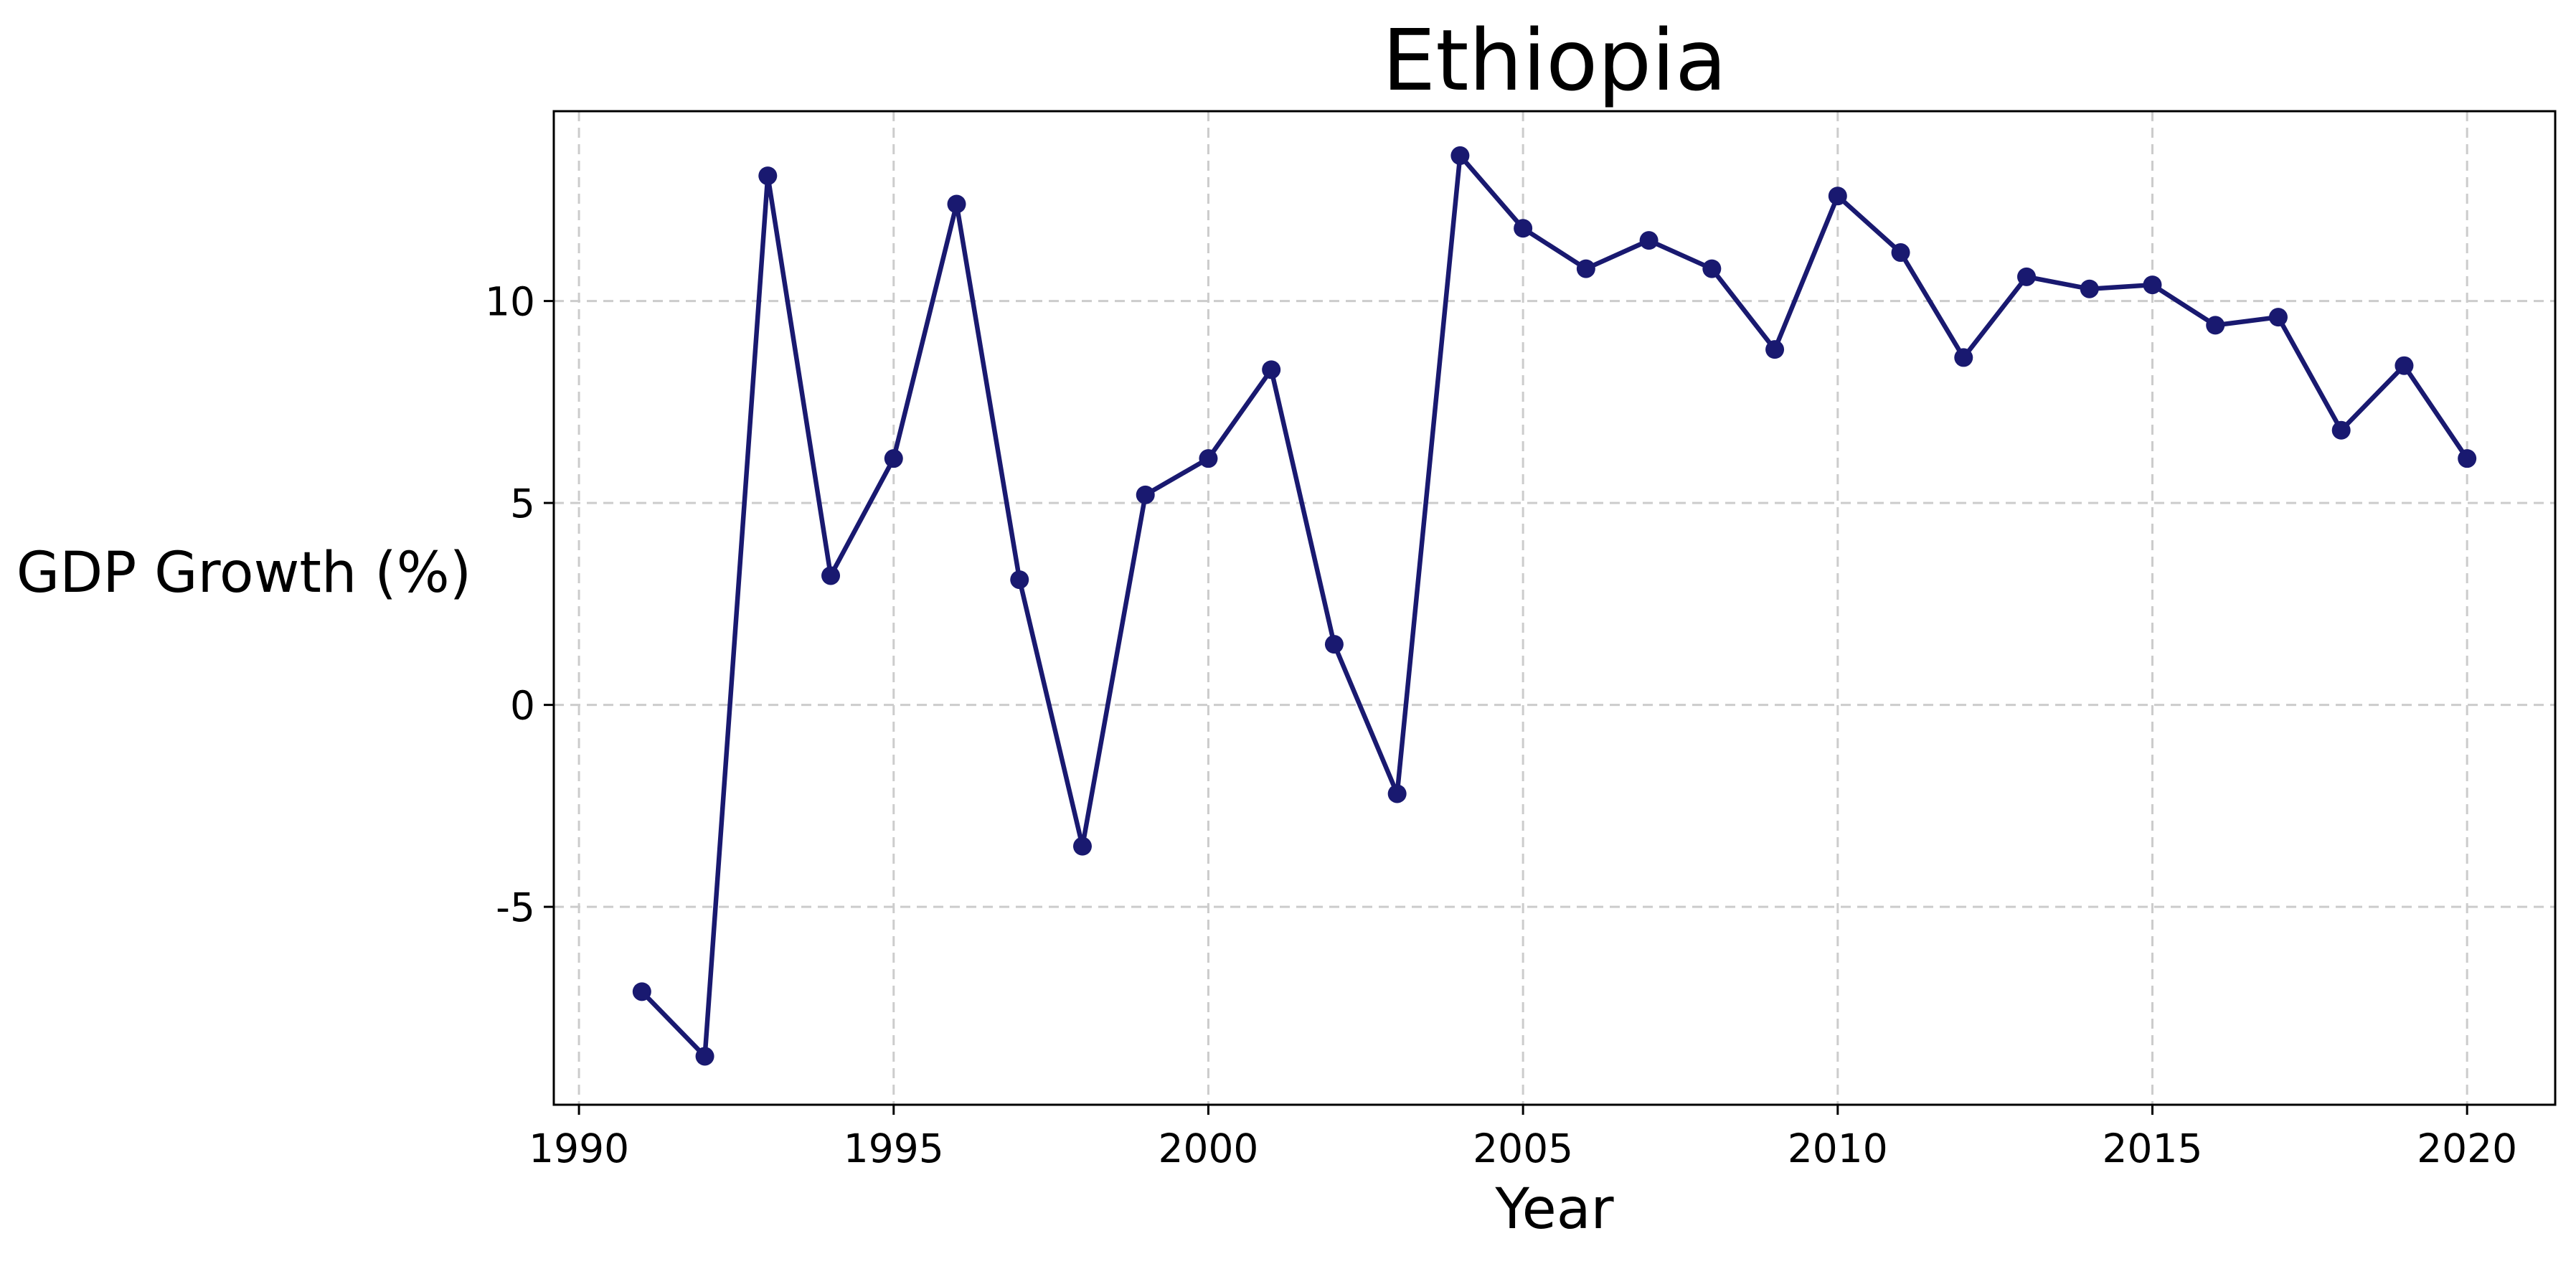 The image size is (2576, 1264). Describe the element at coordinates (515, 907) in the screenshot. I see `y-tick-label: -5` at that location.